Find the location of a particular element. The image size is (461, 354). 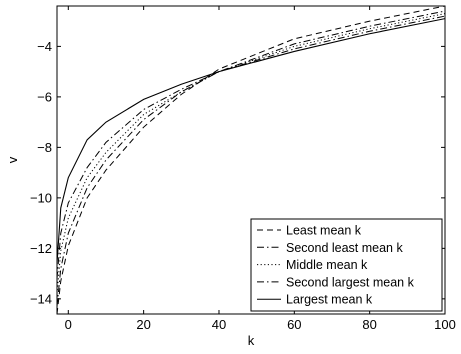

y-tick-label: −6 is located at coordinates (44, 96).